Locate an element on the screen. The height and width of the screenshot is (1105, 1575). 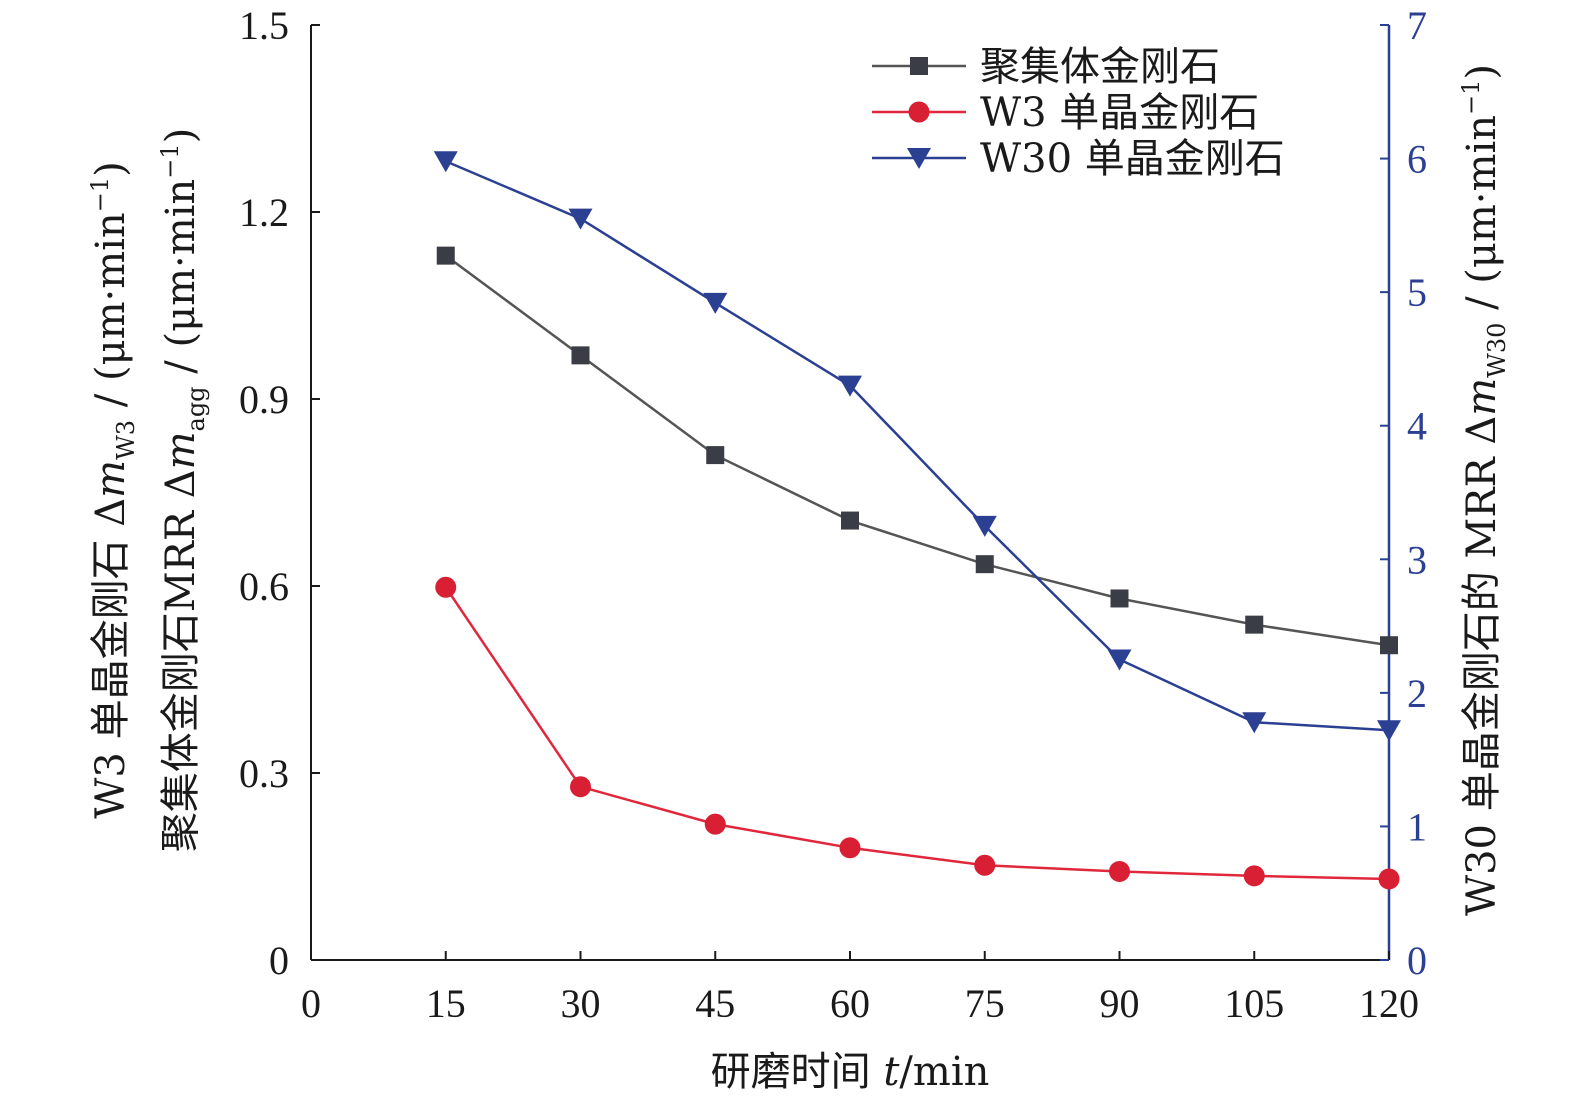
x-tick-label: 75 is located at coordinates (985, 1003).